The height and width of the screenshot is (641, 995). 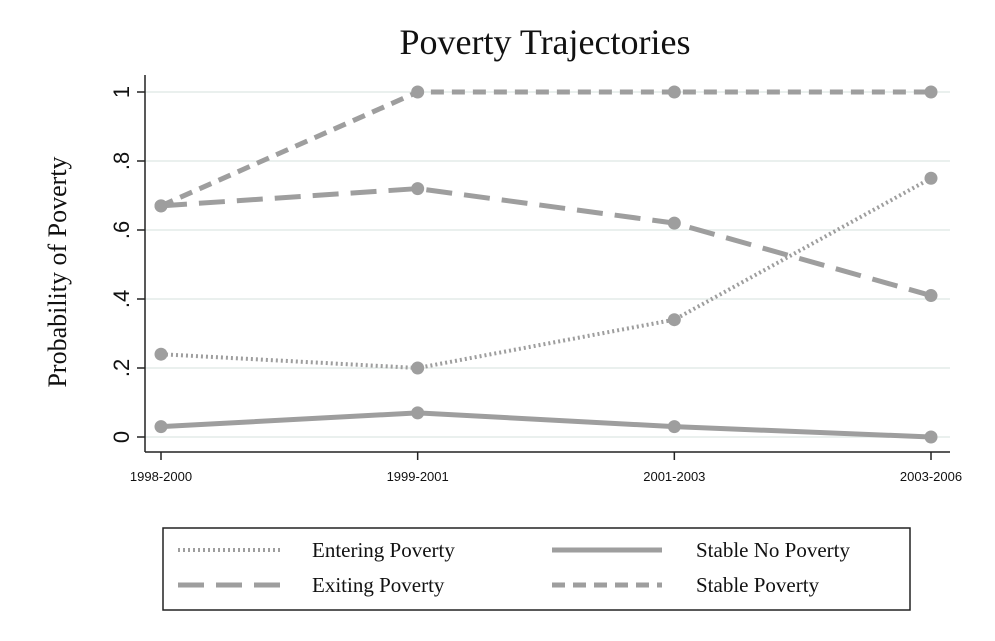 I want to click on legend-label-entering-poverty: Entering Poverty, so click(x=383, y=550).